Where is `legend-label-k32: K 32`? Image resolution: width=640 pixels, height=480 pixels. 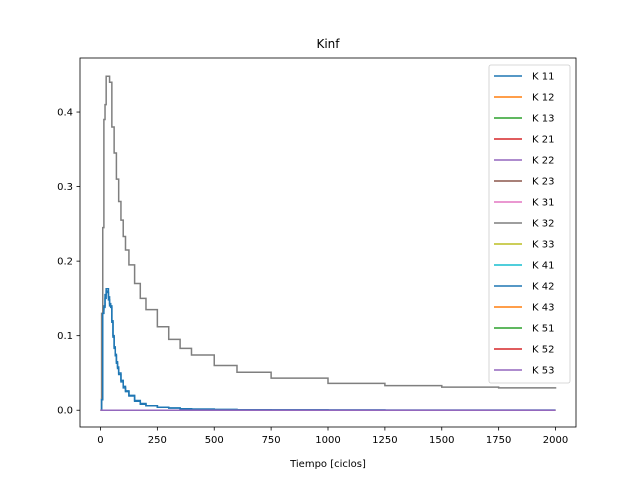
legend-label-k32: K 32 is located at coordinates (543, 224).